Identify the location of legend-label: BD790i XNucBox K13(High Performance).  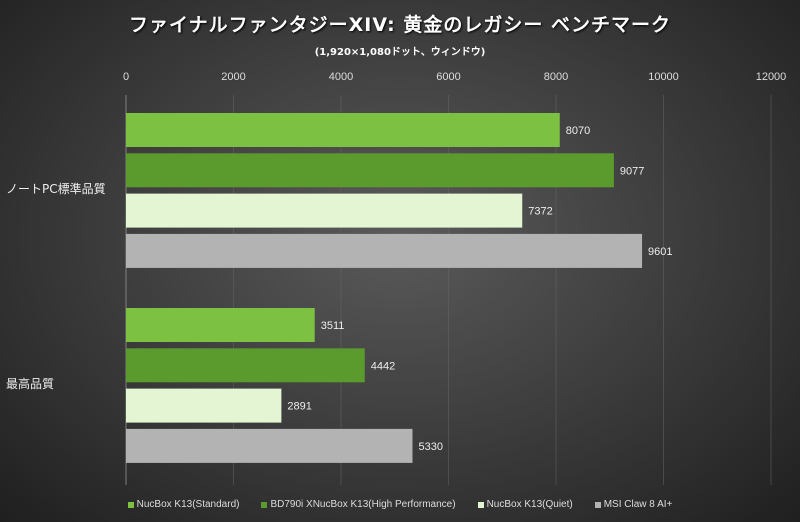
(363, 504).